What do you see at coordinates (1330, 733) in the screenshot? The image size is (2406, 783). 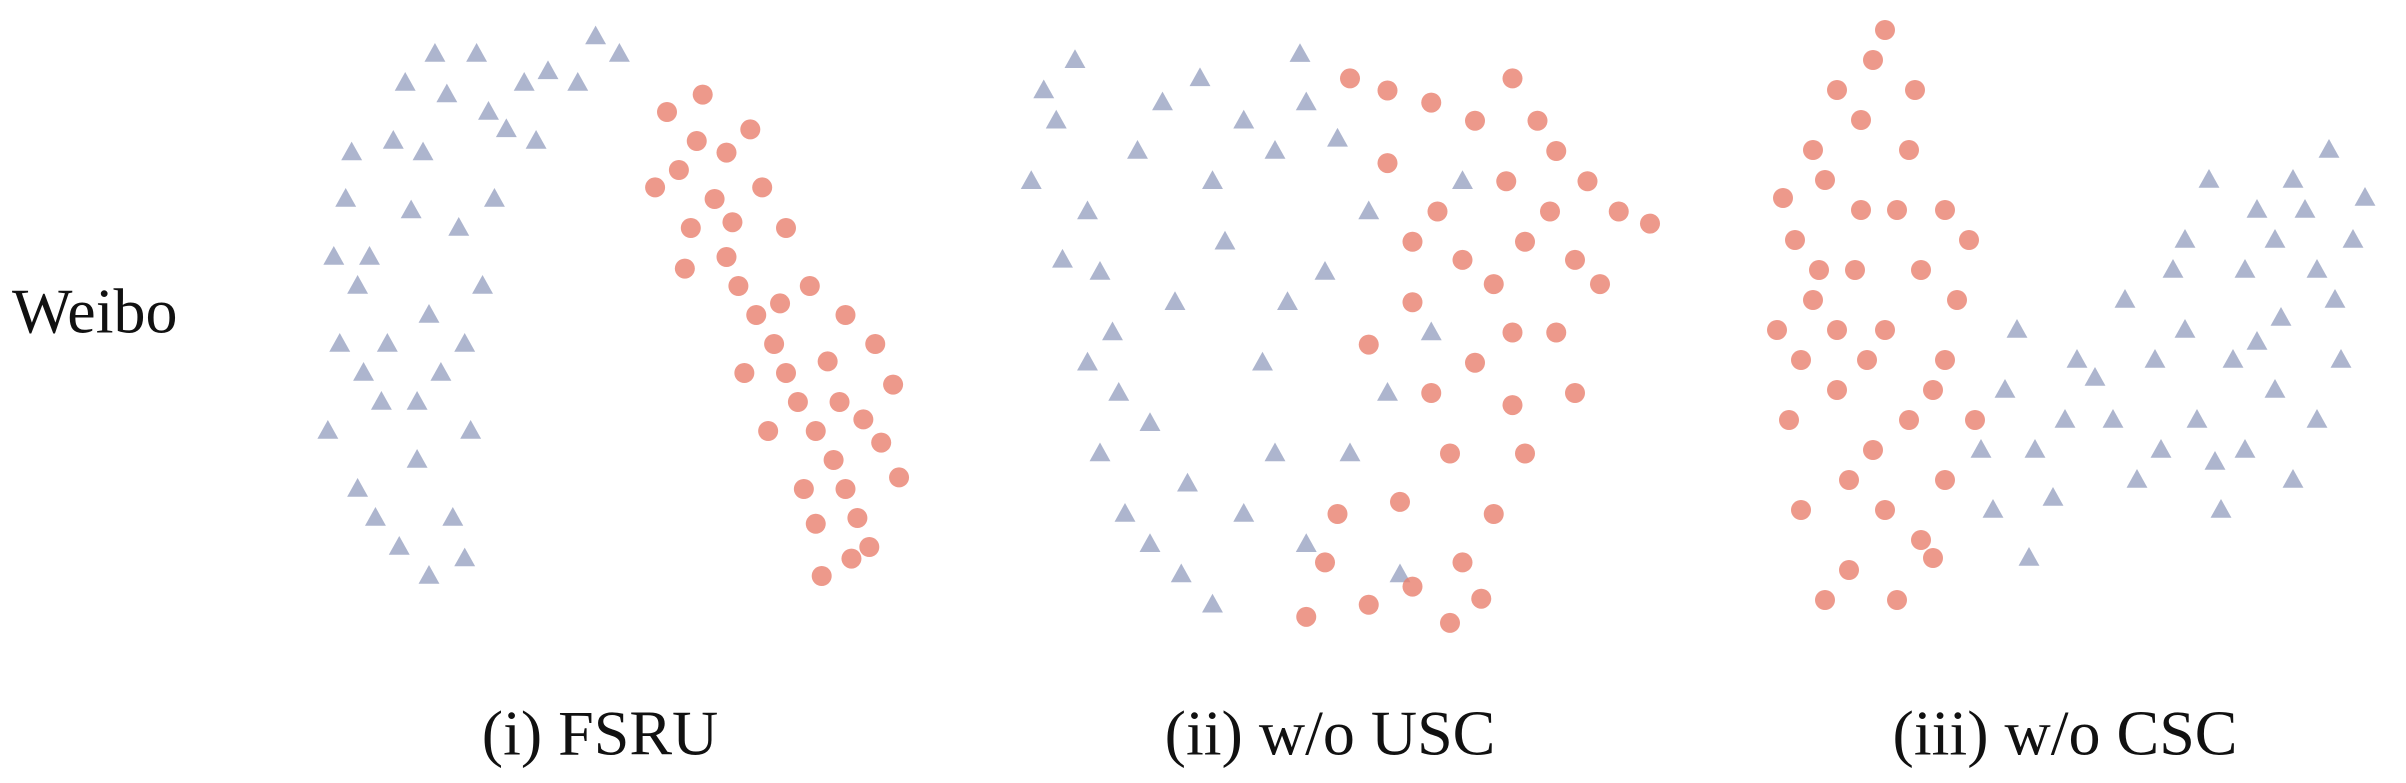 I see `panel-caption: (ii) w/o USC` at bounding box center [1330, 733].